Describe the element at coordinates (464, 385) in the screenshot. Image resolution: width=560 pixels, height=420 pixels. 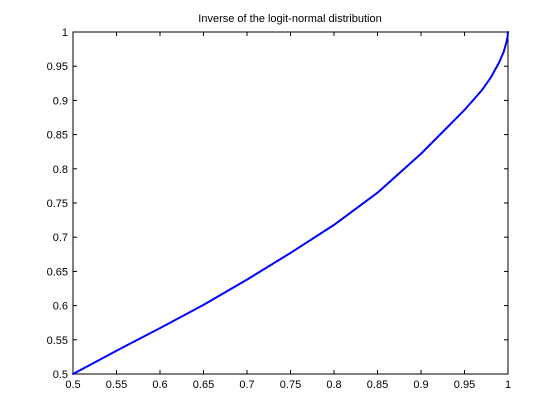
I see `x-tick-label: 0.95` at that location.